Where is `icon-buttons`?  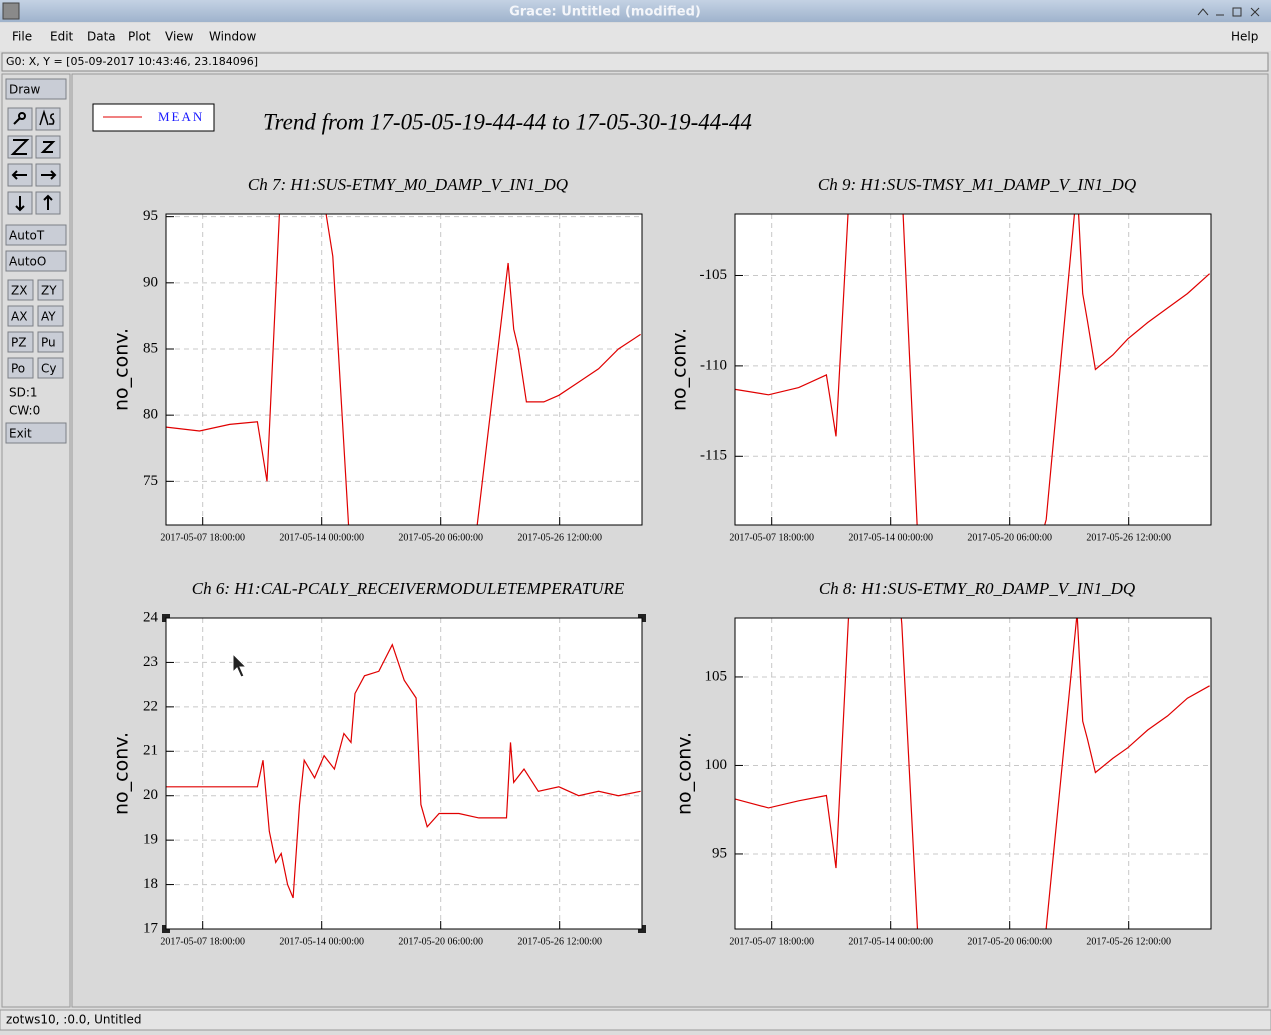 icon-buttons is located at coordinates (34, 161).